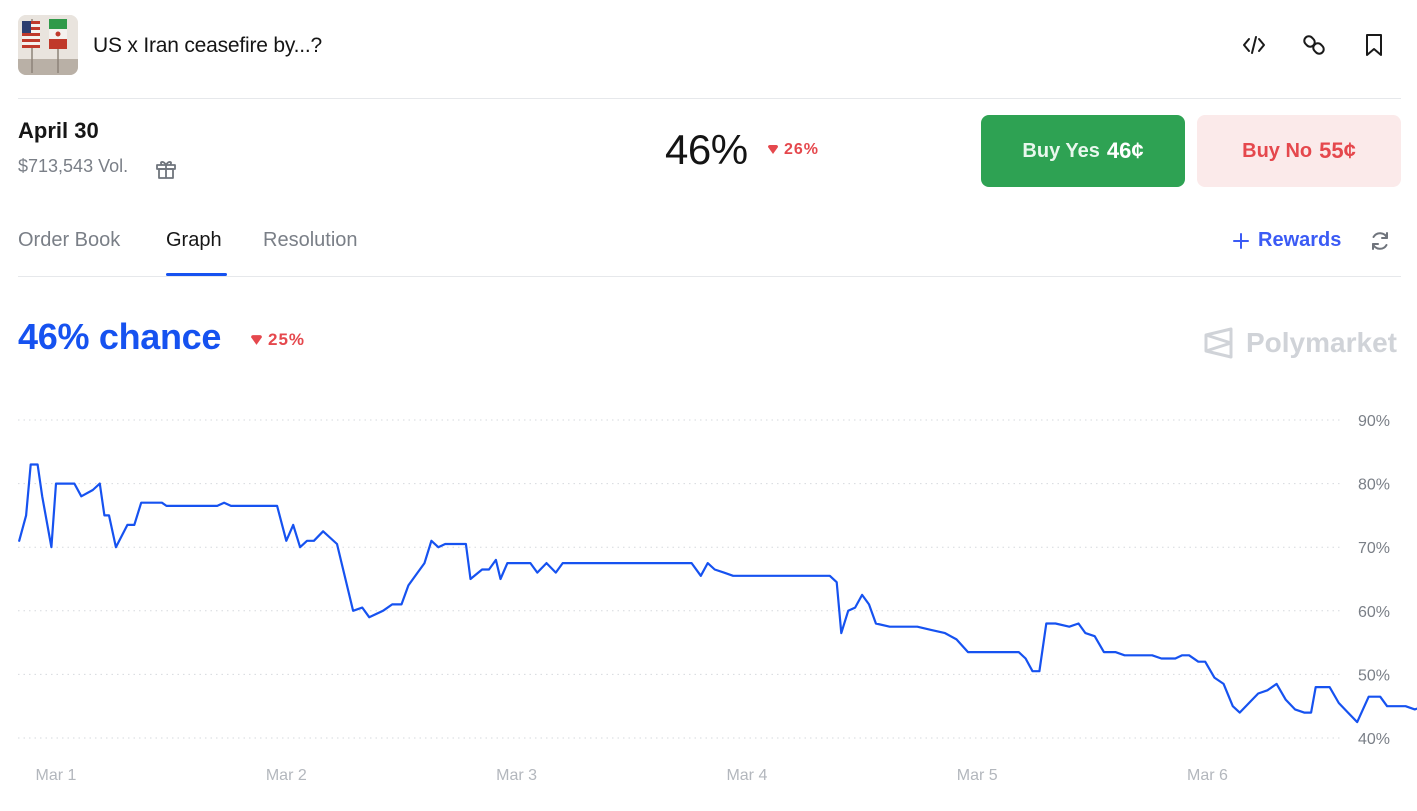  What do you see at coordinates (73, 166) in the screenshot?
I see `outcome-volume: $713,543 Vol.` at bounding box center [73, 166].